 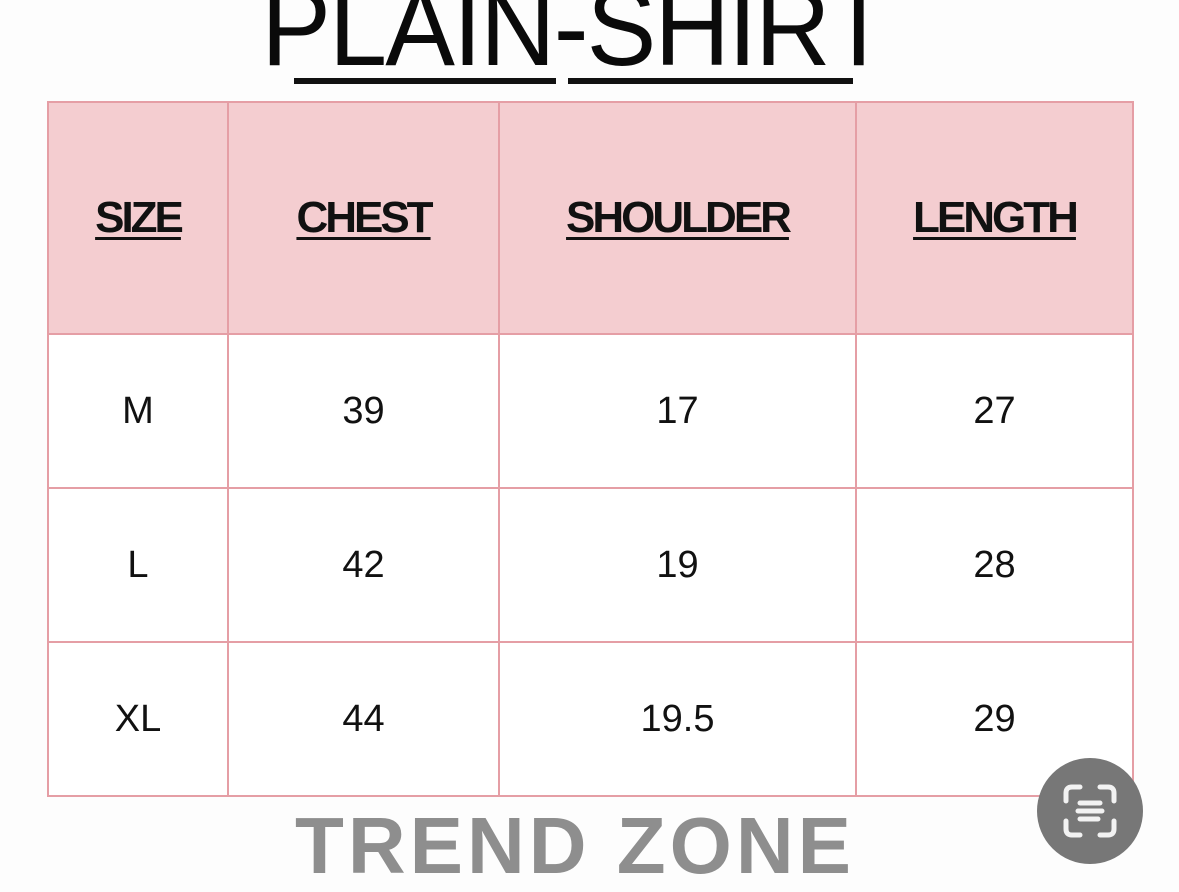 I want to click on cell-shoulder: 19, so click(x=677, y=565).